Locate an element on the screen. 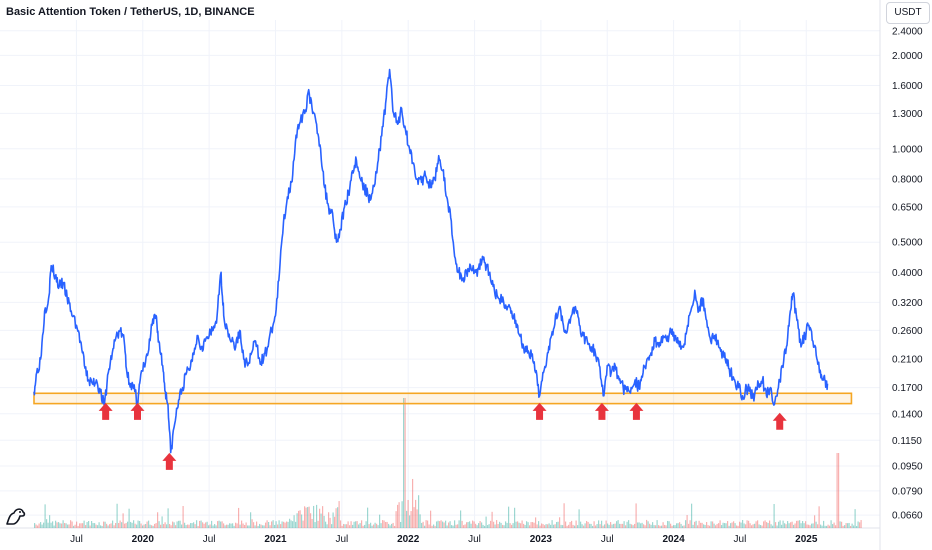  y-tick-label: 0.0950 is located at coordinates (907, 467).